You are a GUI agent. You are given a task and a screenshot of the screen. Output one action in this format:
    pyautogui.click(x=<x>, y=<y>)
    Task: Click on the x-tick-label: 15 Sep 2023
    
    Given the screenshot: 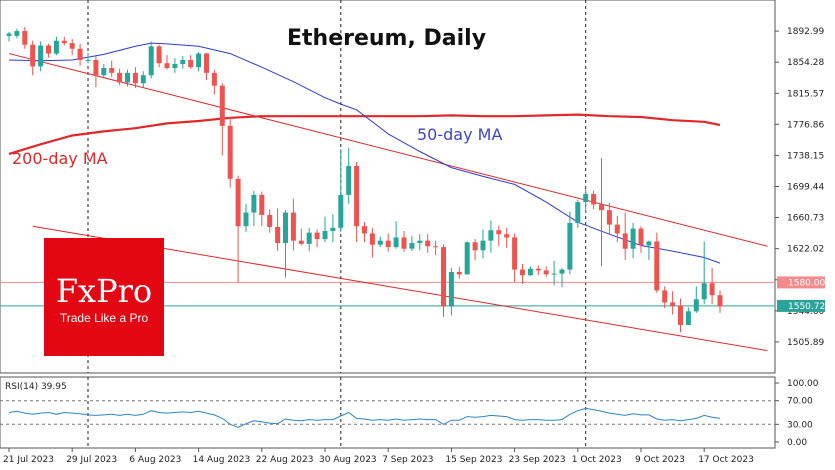 What is the action you would take?
    pyautogui.click(x=473, y=460)
    